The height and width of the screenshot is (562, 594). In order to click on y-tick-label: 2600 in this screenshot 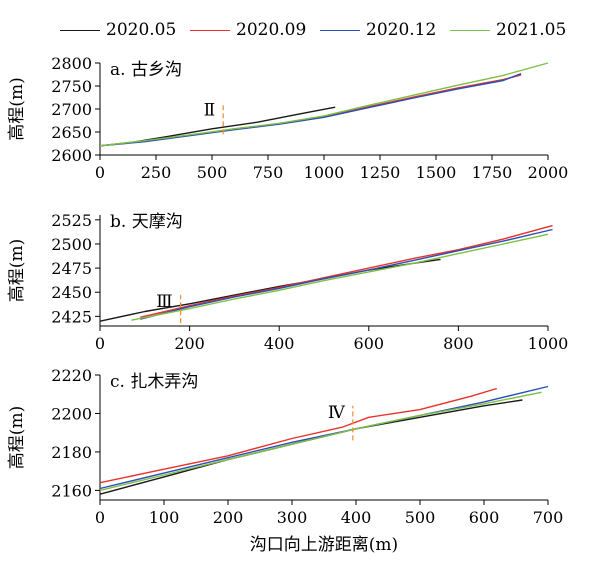, I will do `click(71, 155)`.